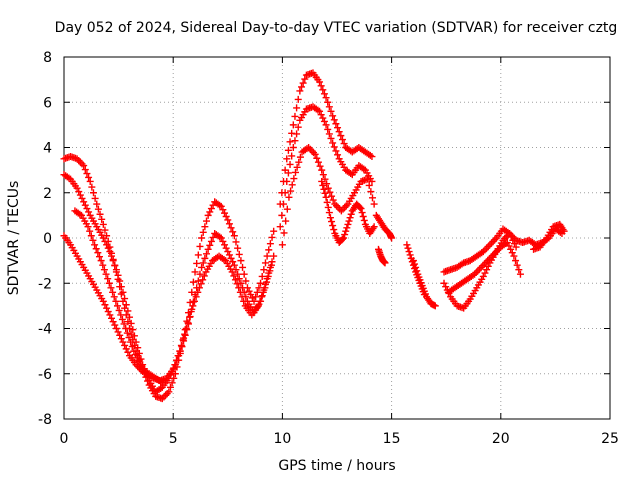  Describe the element at coordinates (64, 439) in the screenshot. I see `x-tick-label: 0` at that location.